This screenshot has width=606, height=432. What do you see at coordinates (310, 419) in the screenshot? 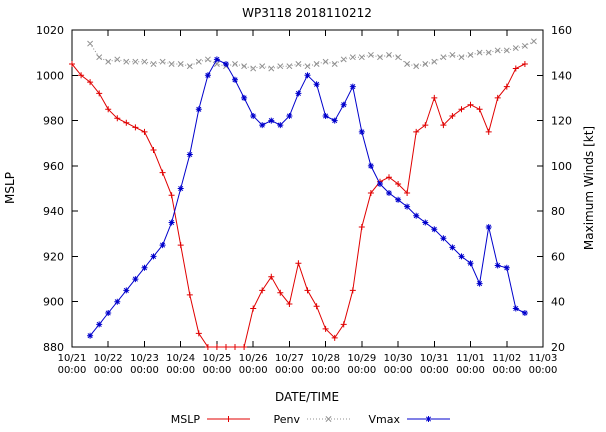
I see `legend: MSLP Penv Vmax` at bounding box center [310, 419].